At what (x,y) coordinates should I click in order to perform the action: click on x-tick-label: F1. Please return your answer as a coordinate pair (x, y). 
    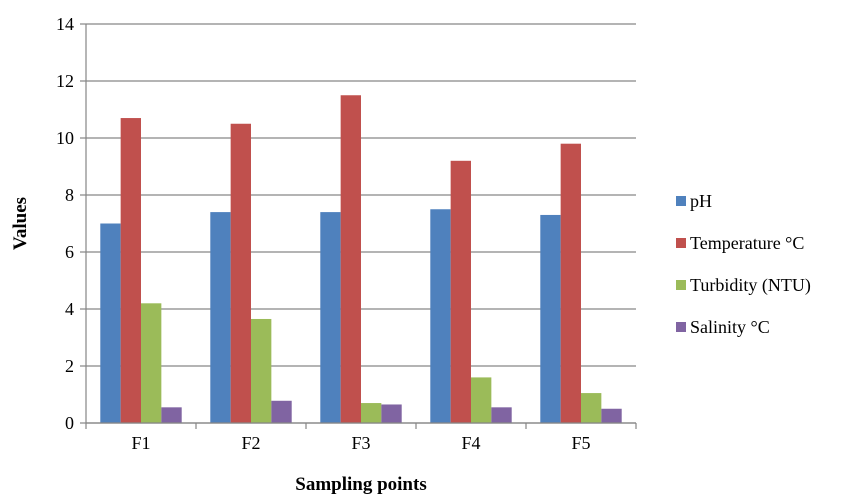
    Looking at the image, I should click on (140, 443).